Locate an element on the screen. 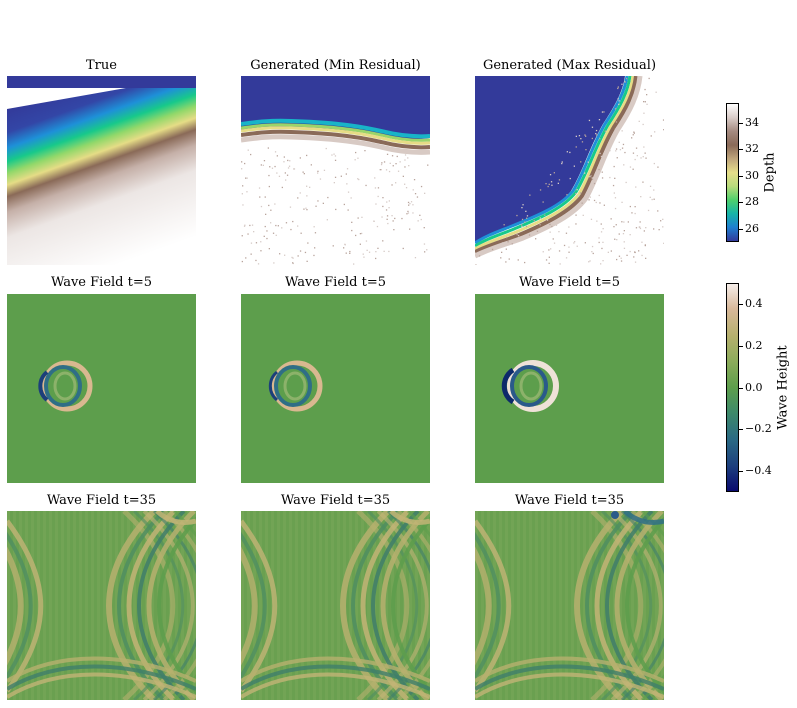  wave-height-colorbar is located at coordinates (732, 387).